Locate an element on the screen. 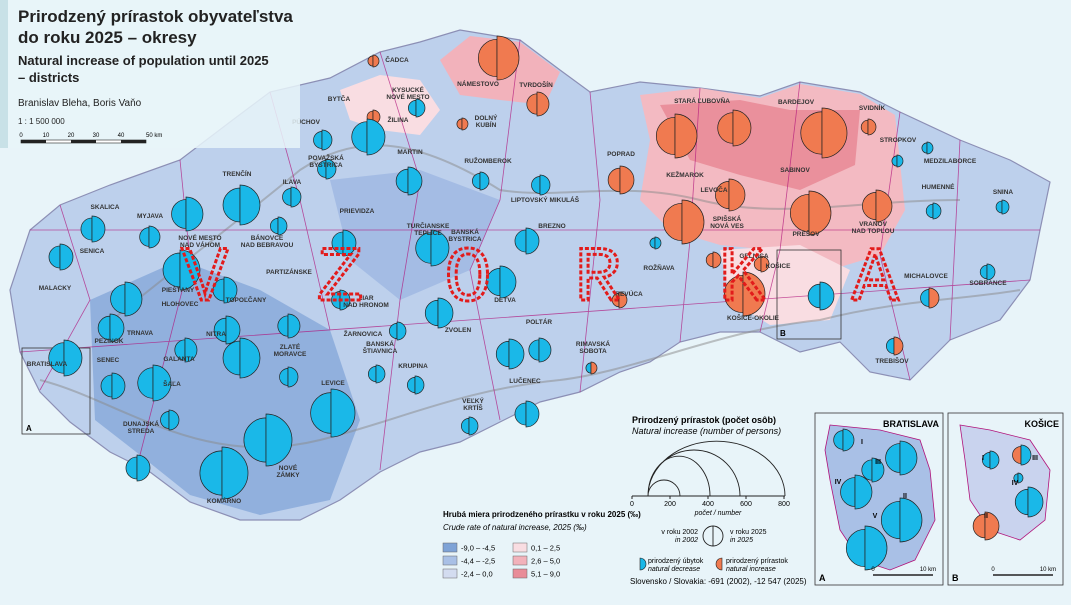 The height and width of the screenshot is (605, 1071). district-label: TREBIŠOV is located at coordinates (892, 360).